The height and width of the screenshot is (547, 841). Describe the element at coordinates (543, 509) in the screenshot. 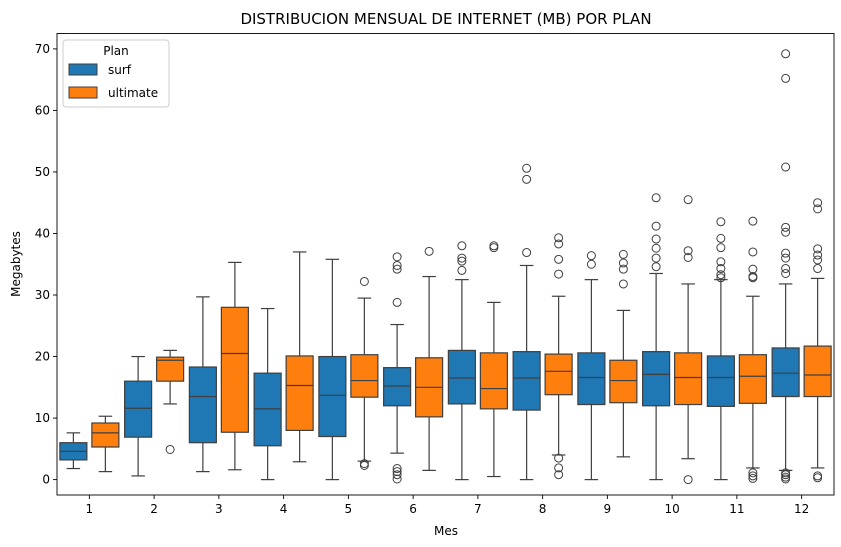

I see `x-tick-label-8: 8` at that location.